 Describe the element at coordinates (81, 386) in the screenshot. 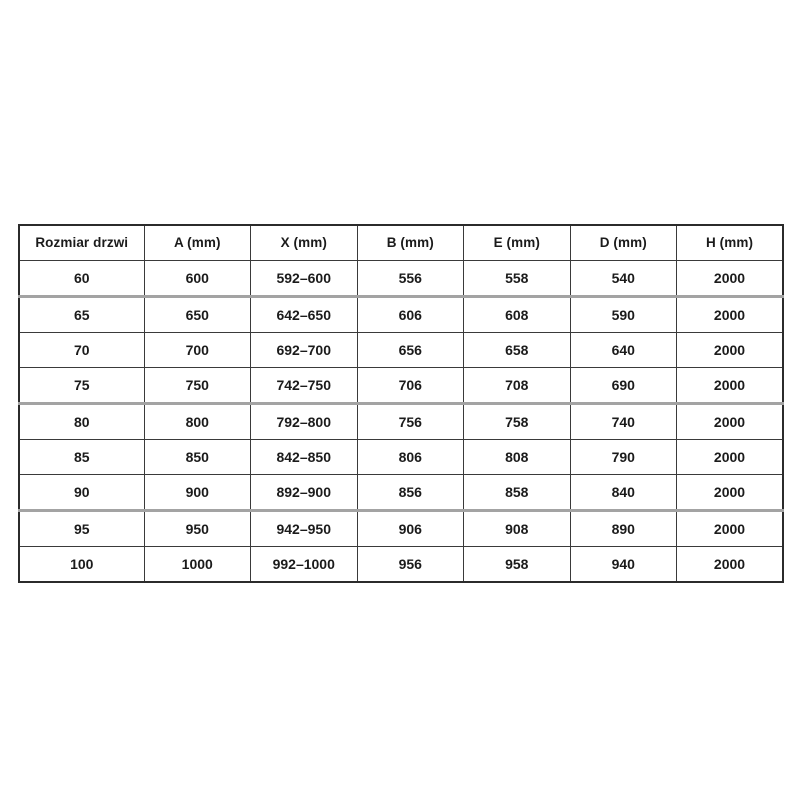

I see `cell-size: 75` at that location.